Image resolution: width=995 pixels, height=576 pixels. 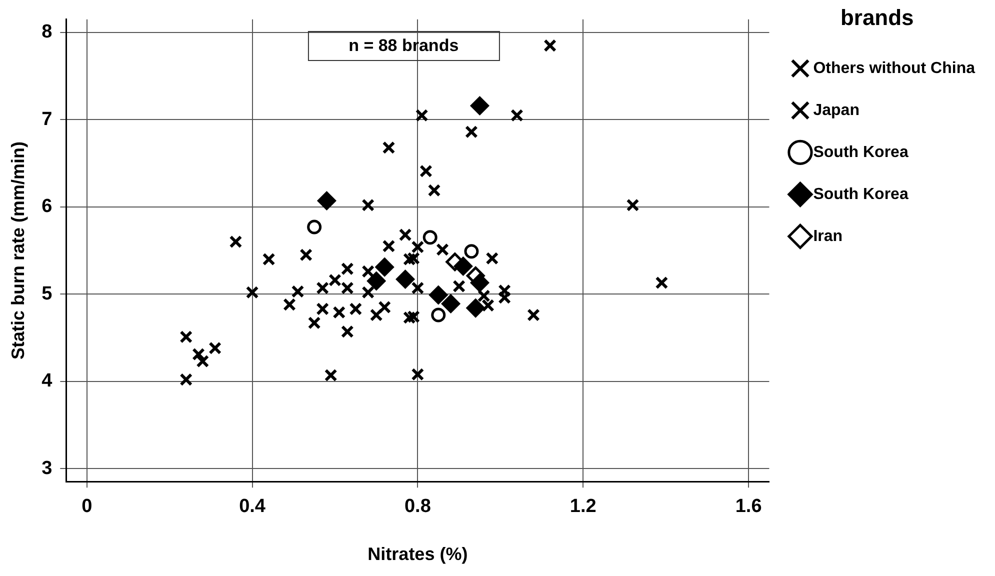 What do you see at coordinates (47, 293) in the screenshot?
I see `y-tick-label: 5` at bounding box center [47, 293].